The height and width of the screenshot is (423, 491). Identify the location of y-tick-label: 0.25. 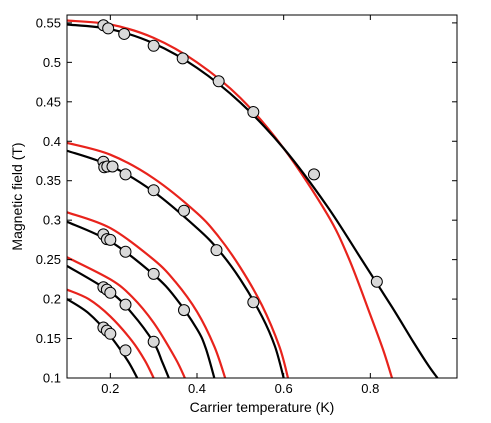
(48, 259).